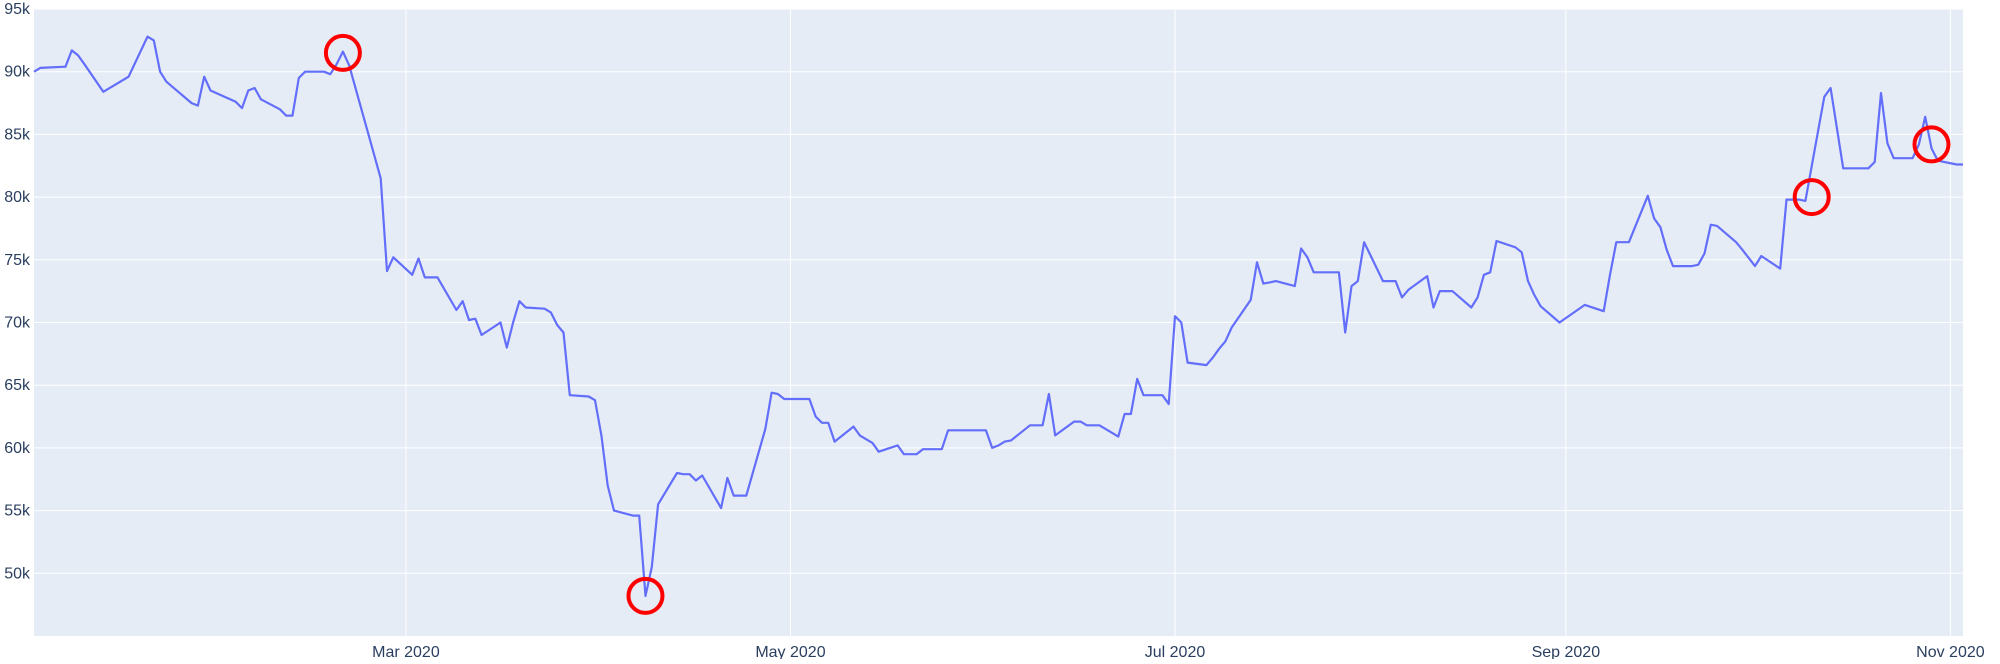 The height and width of the screenshot is (664, 2000). I want to click on x-tick-label: May 2020, so click(790, 651).